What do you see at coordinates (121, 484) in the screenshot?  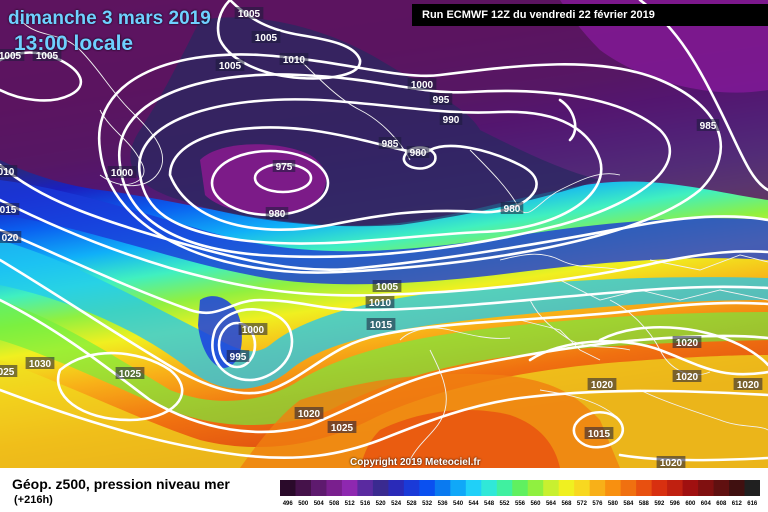 I see `parameter-label: Géop. z500, pression niveau mer` at bounding box center [121, 484].